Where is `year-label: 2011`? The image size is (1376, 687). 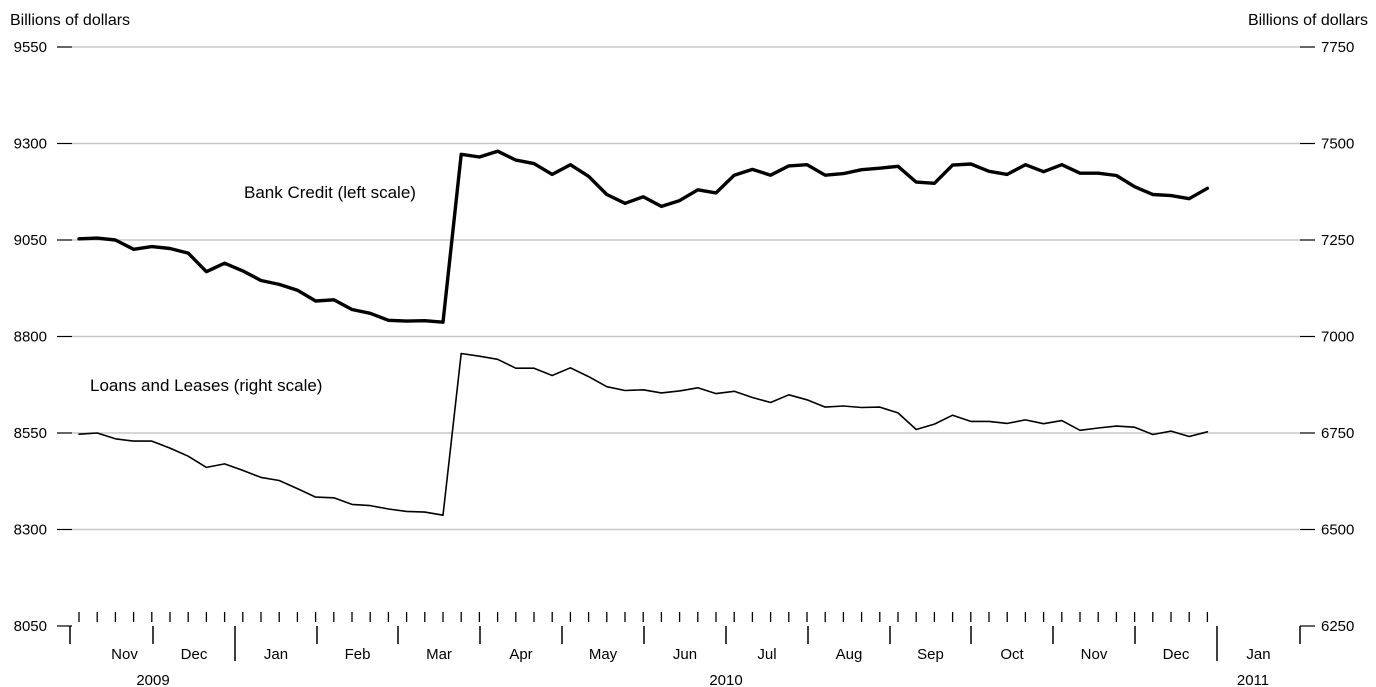 year-label: 2011 is located at coordinates (1253, 679).